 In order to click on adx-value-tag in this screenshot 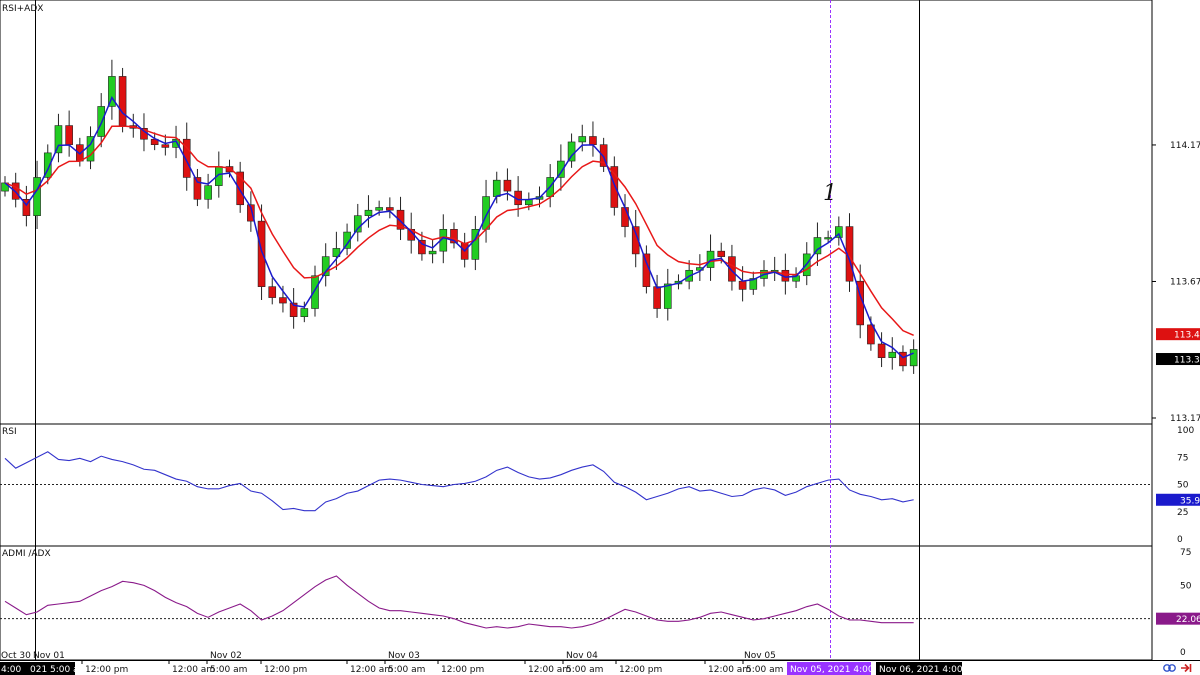, I will do `click(1178, 618)`.